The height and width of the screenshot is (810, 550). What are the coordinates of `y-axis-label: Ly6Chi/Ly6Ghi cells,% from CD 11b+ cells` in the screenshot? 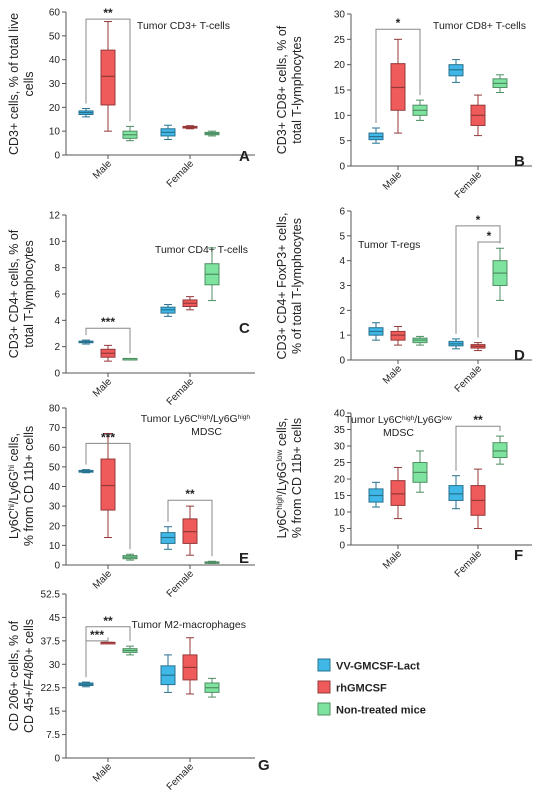 It's located at (22, 486).